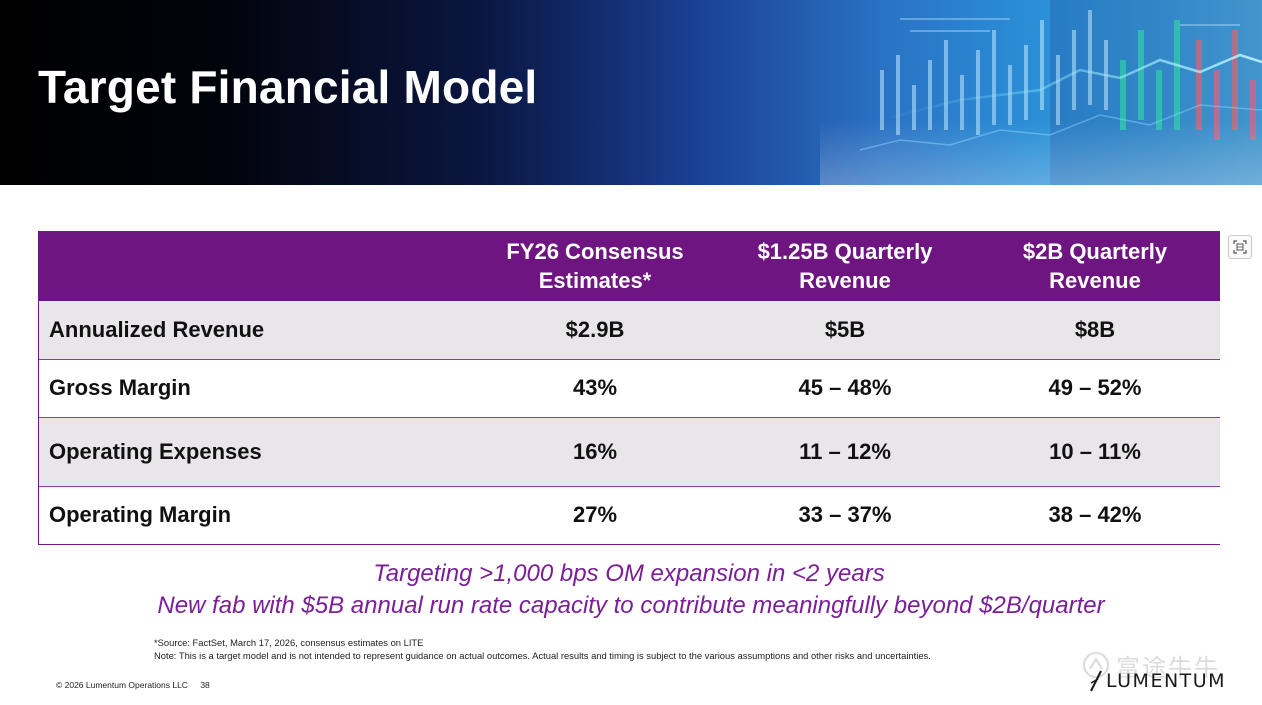 The image size is (1262, 705). I want to click on lumentum-logo: LUMENTUM, so click(1157, 681).